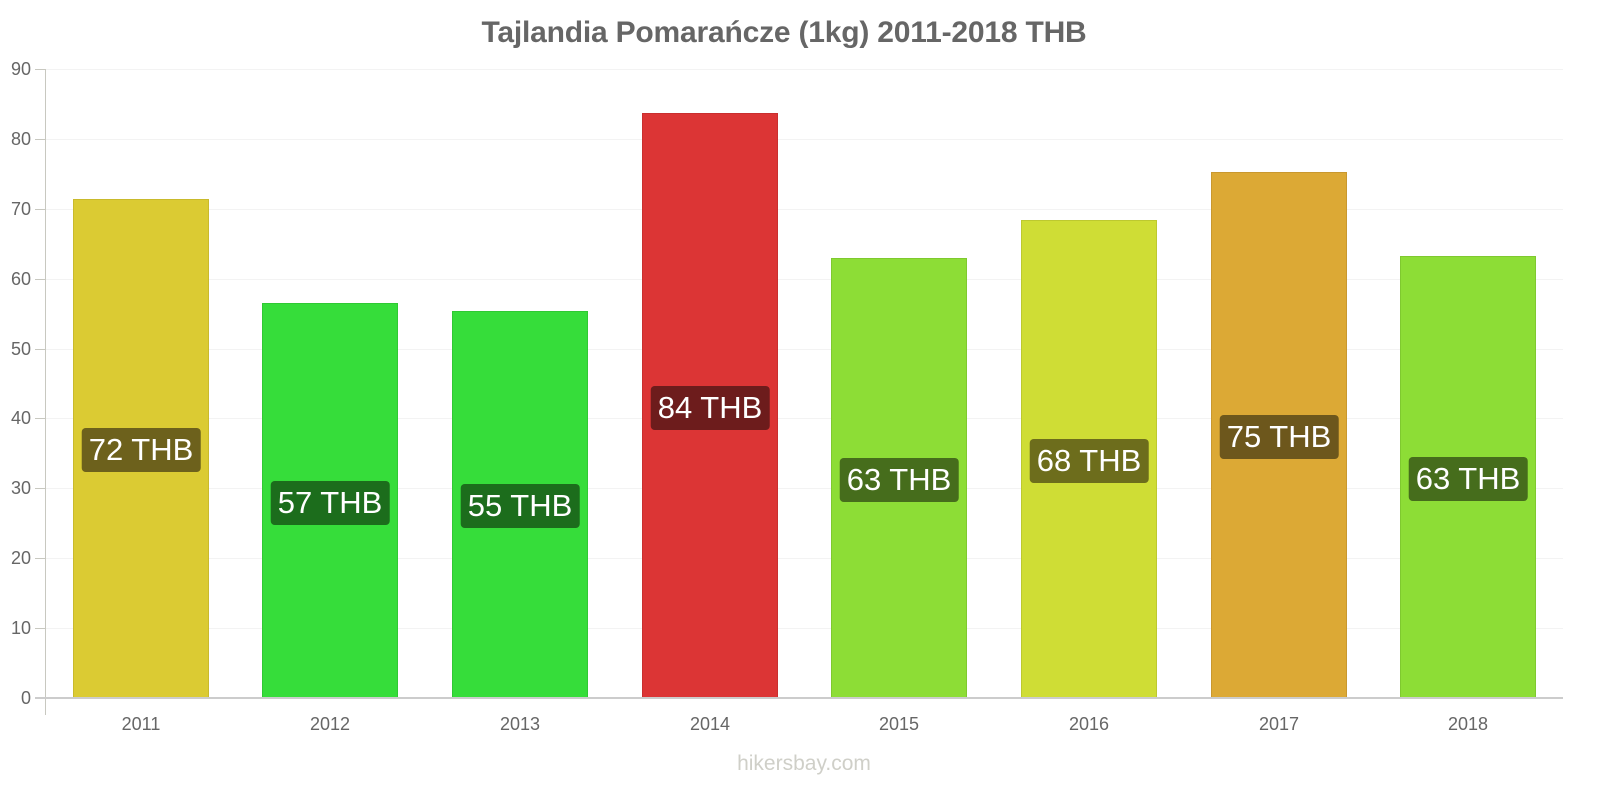 This screenshot has height=800, width=1600. What do you see at coordinates (20, 69) in the screenshot?
I see `y-tick-label: 90` at bounding box center [20, 69].